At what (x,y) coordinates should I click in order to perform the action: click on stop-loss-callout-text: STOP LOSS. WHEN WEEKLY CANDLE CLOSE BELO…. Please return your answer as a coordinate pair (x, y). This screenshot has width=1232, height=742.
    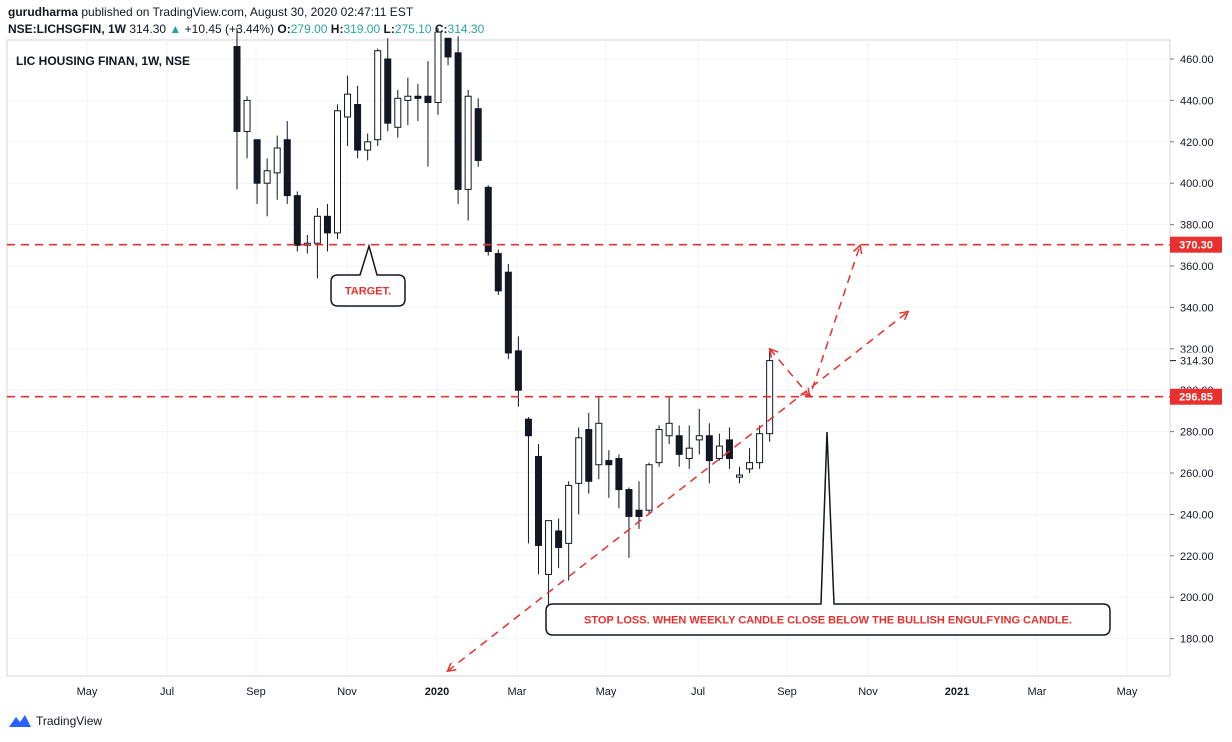
    Looking at the image, I should click on (828, 621).